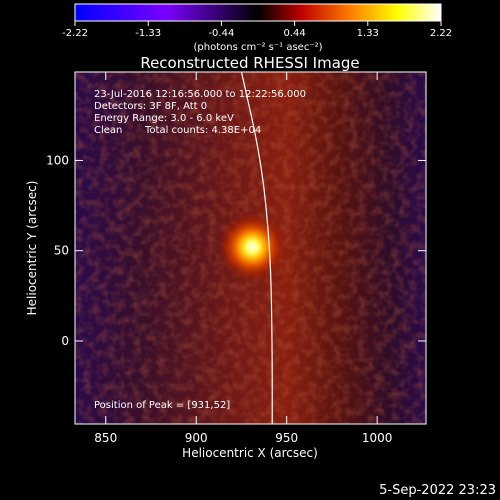  Describe the element at coordinates (202, 130) in the screenshot. I see `total-counts-text: Total counts: 4.38E+04` at that location.